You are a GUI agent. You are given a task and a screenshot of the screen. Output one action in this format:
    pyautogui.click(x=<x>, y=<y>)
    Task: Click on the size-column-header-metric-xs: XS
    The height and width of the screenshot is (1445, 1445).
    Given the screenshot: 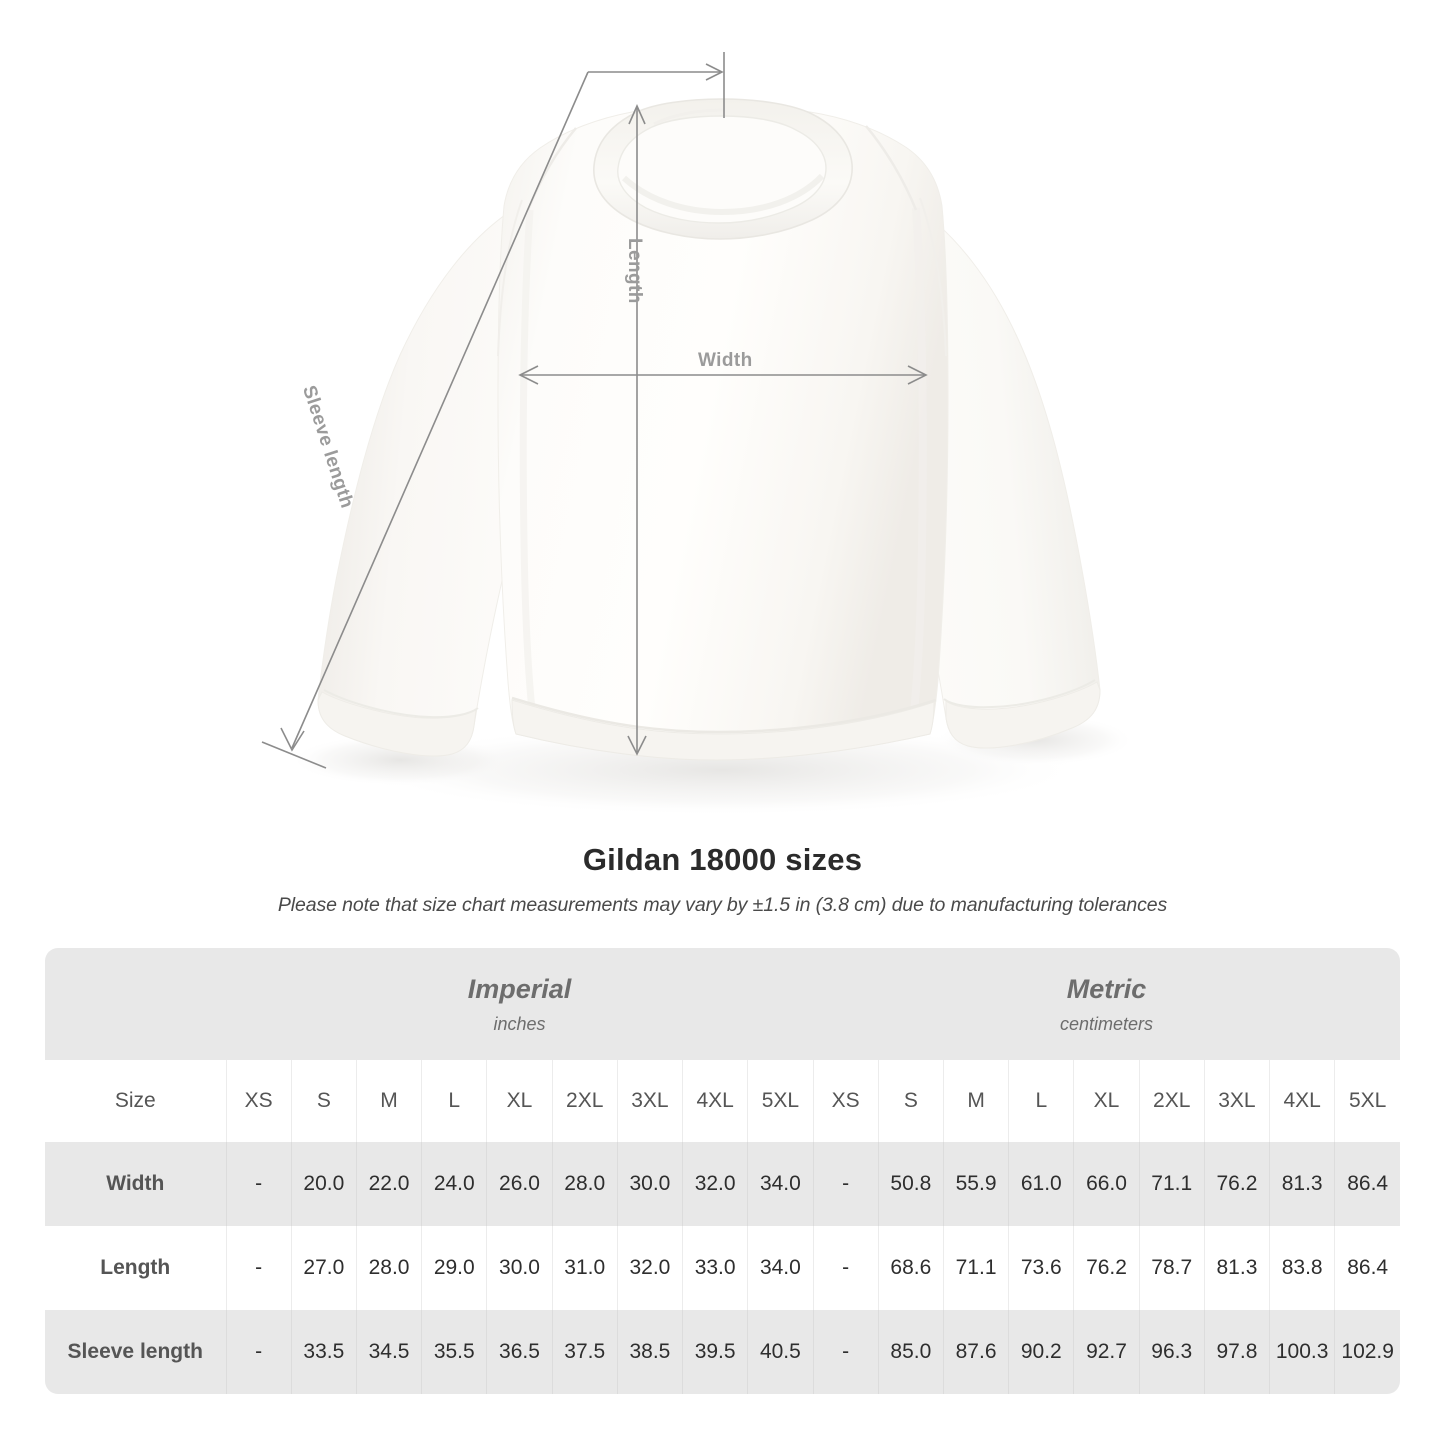 What is the action you would take?
    pyautogui.click(x=845, y=1101)
    